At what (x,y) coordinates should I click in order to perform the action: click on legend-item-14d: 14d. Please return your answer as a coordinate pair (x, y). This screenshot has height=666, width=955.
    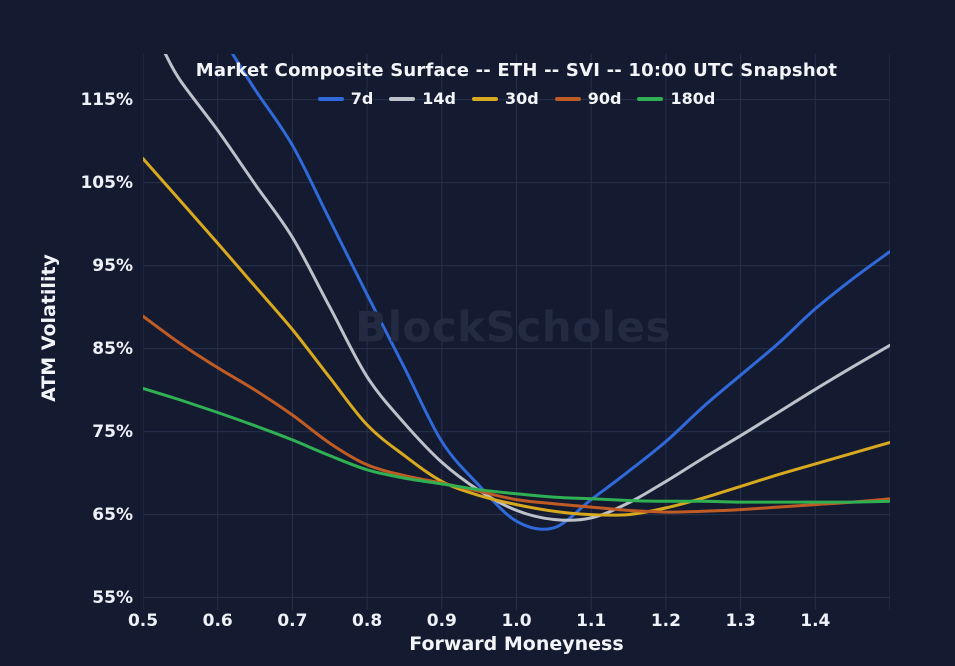
    Looking at the image, I should click on (422, 98).